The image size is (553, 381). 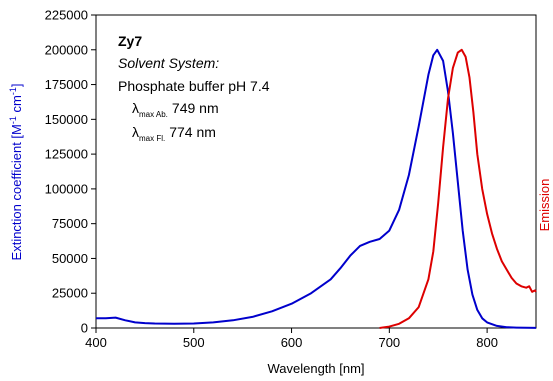 I want to click on y-tick-label: 100000, so click(x=66, y=188).